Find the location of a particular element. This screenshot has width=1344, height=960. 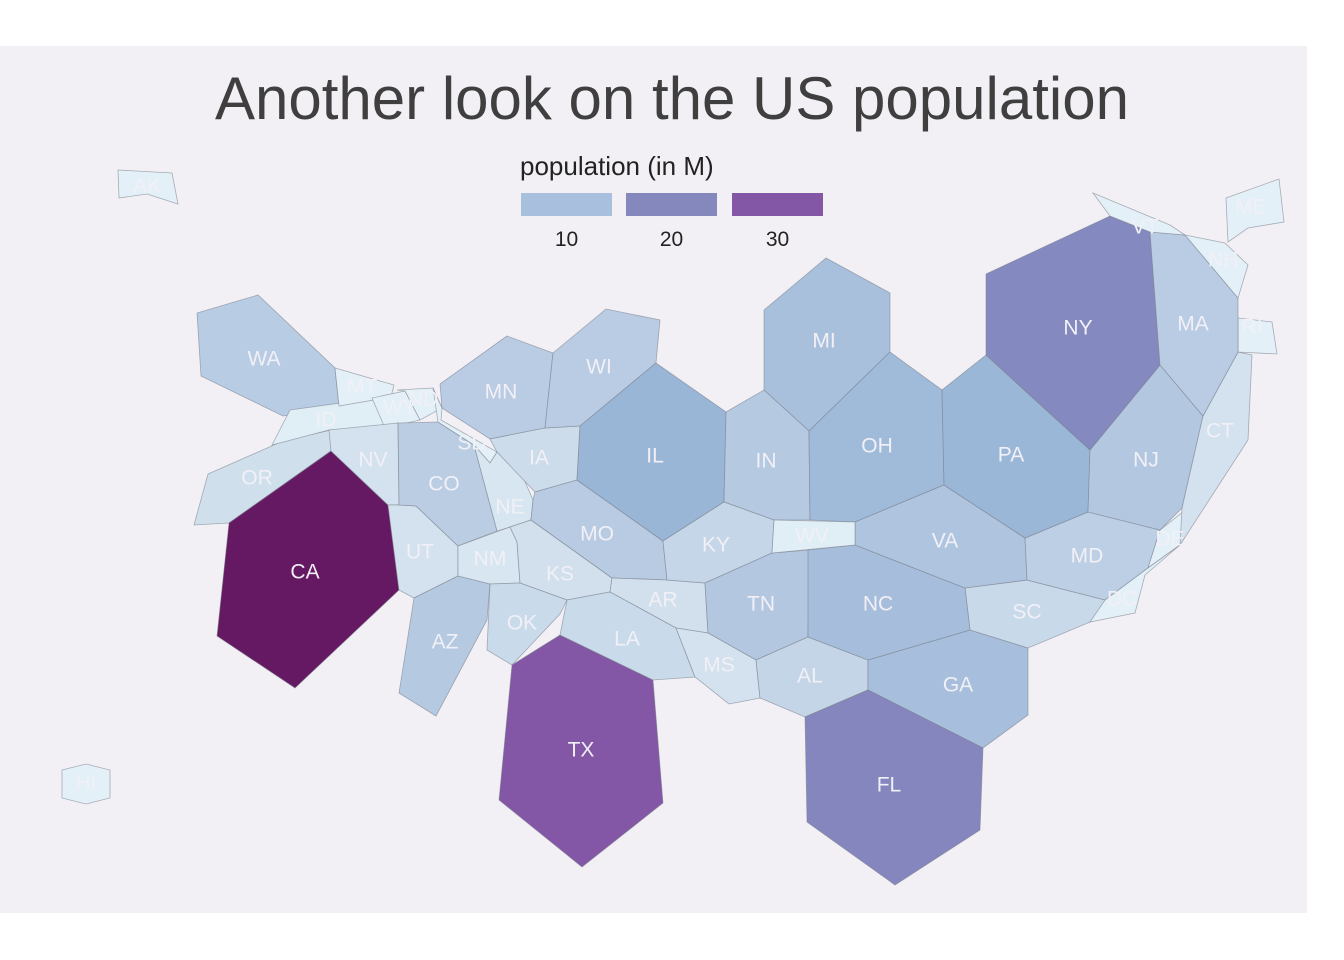

state-label-nd: ND is located at coordinates (423, 399).